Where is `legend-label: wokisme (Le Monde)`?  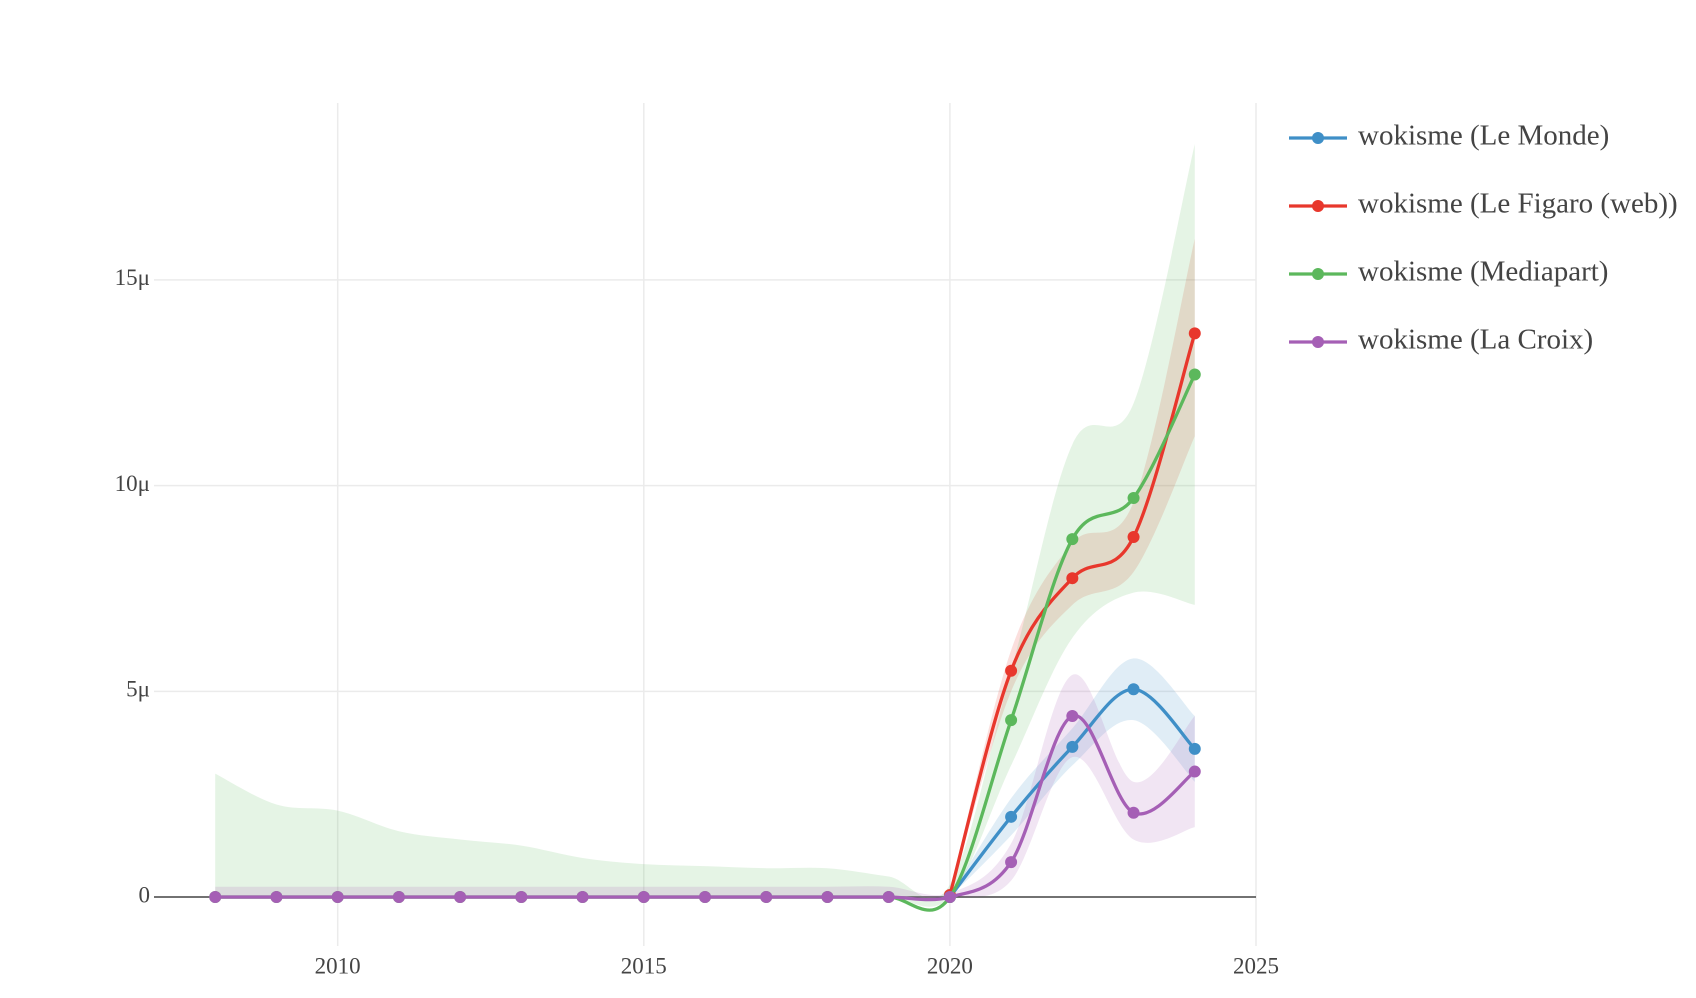 legend-label: wokisme (Le Monde) is located at coordinates (1483, 136).